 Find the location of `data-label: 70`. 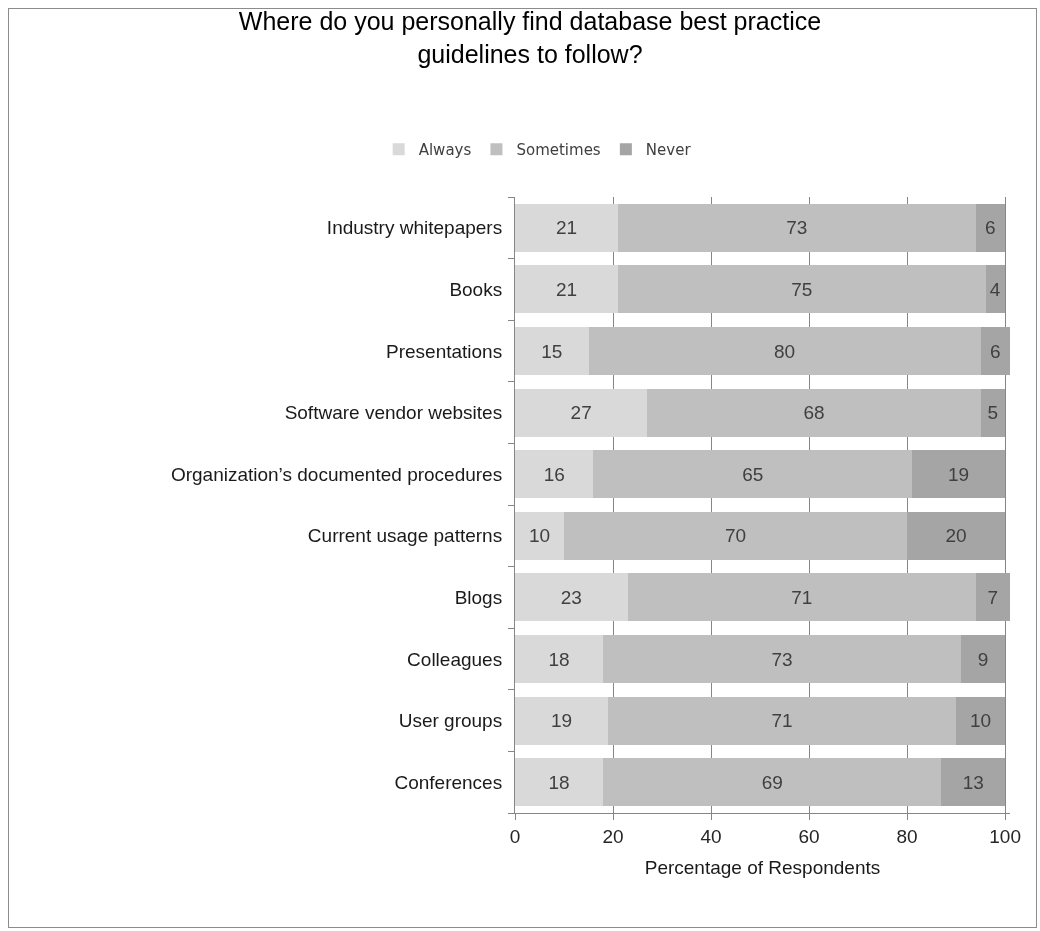

data-label: 70 is located at coordinates (735, 536).